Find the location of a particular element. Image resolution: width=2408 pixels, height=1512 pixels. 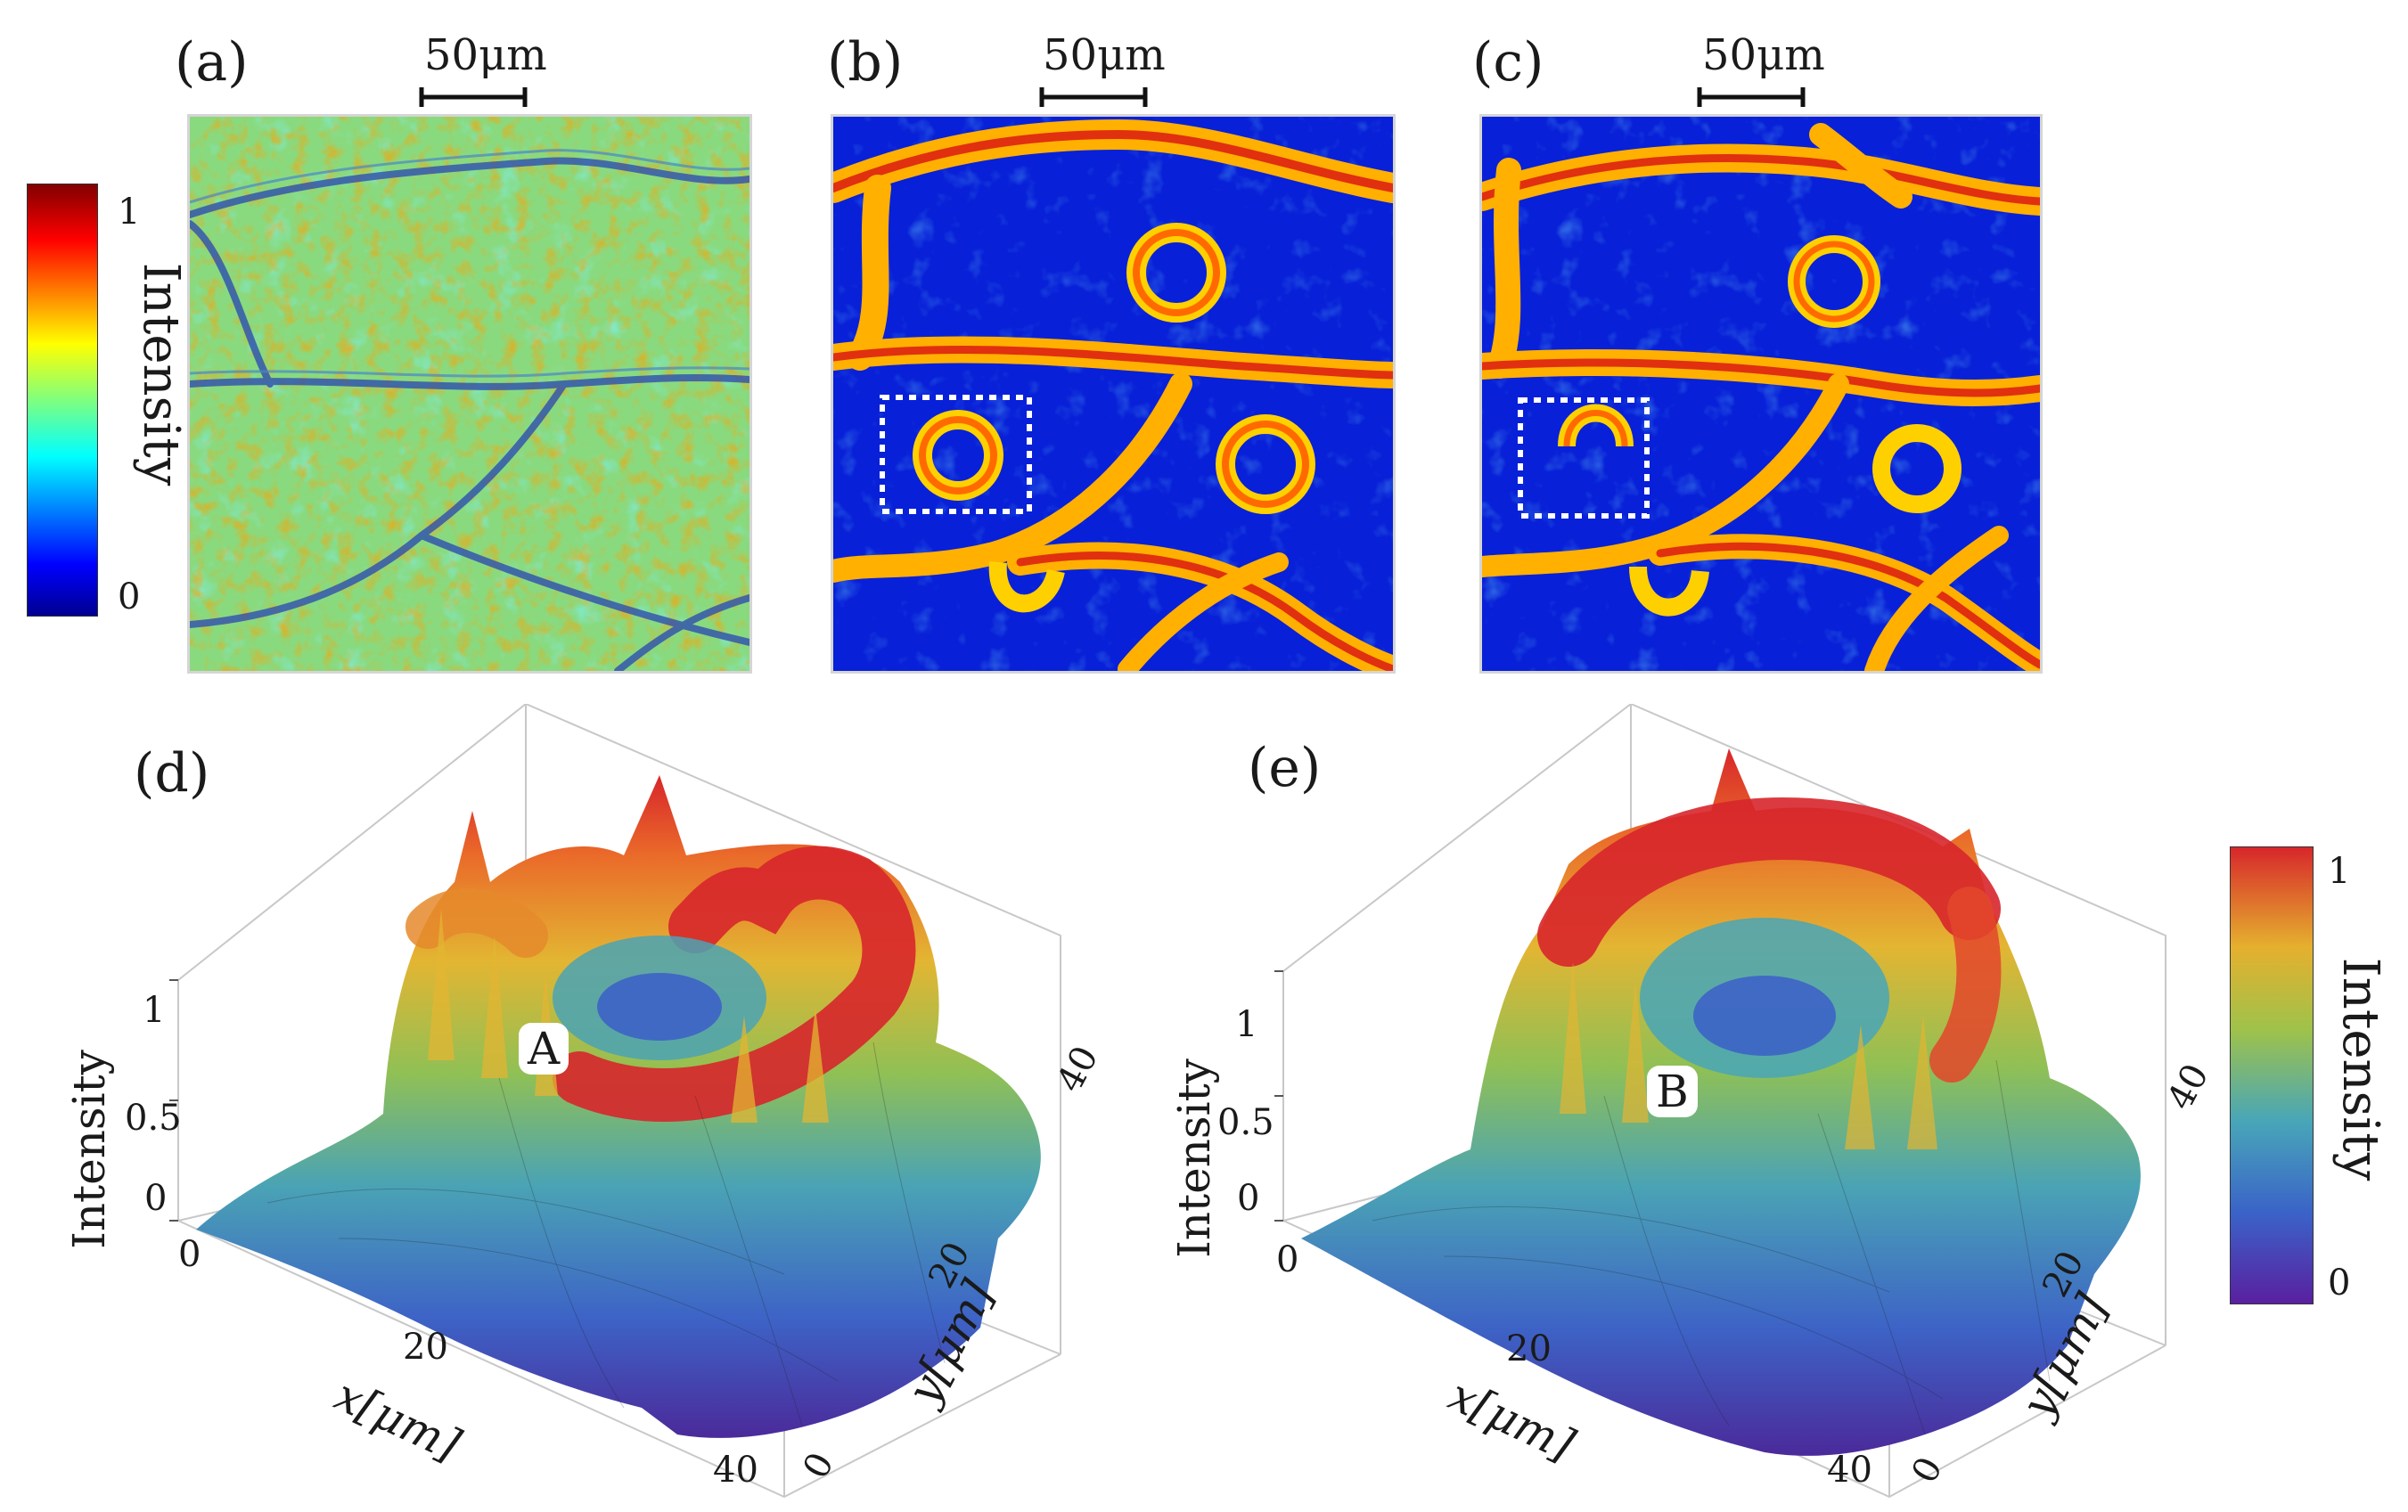

colorbar-rainbow-max-label: 1 is located at coordinates (2339, 872).